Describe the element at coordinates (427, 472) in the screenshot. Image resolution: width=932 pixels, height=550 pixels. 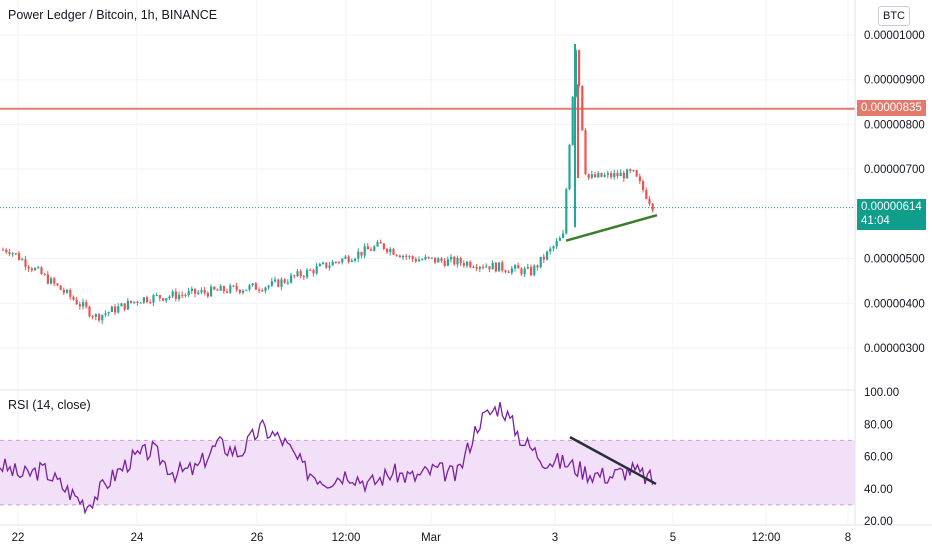
I see `rsi-band` at that location.